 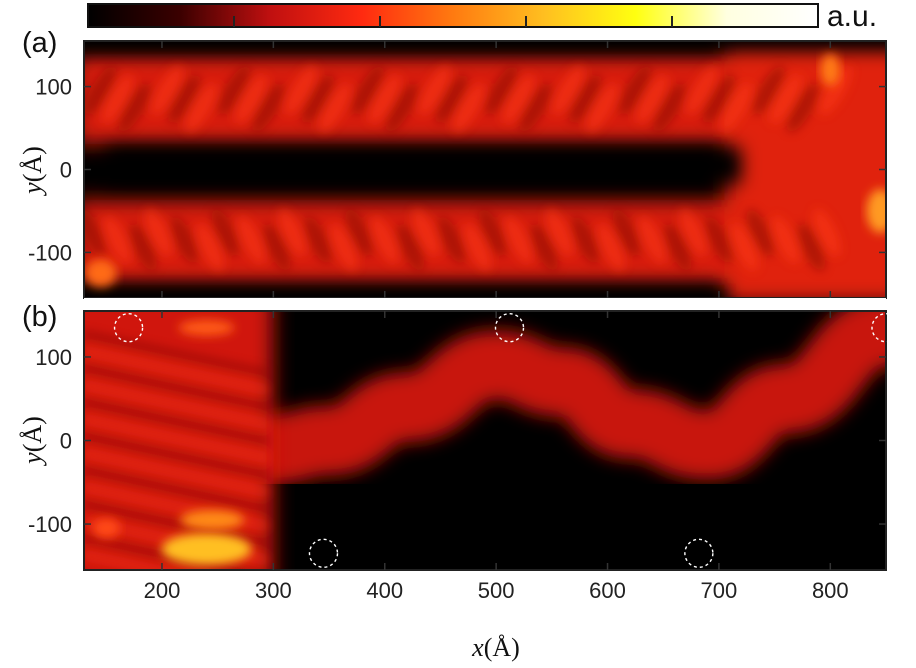 What do you see at coordinates (273, 590) in the screenshot?
I see `x-tick-label: 300` at bounding box center [273, 590].